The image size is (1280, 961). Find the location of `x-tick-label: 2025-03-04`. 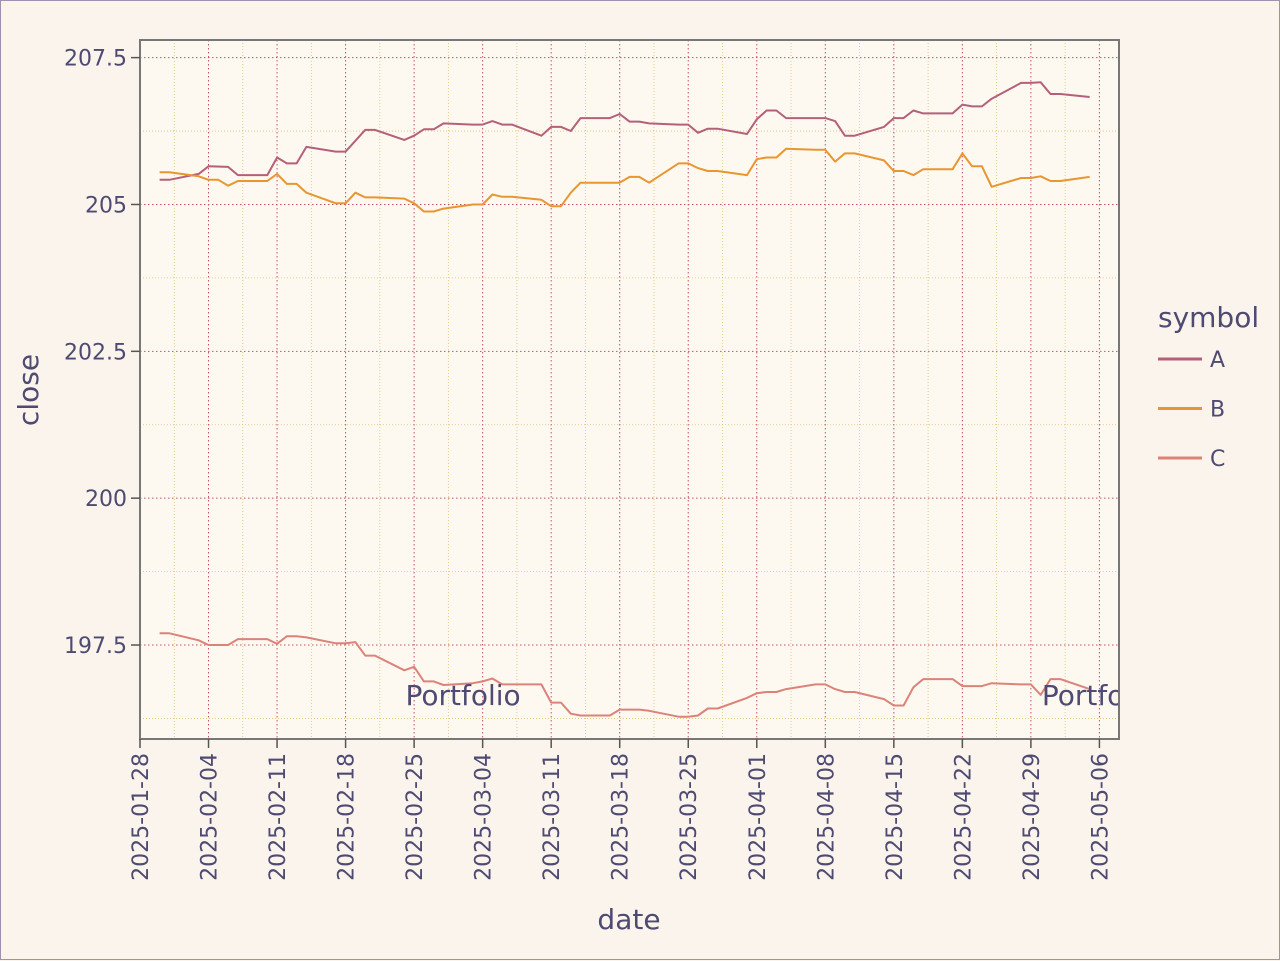

x-tick-label: 2025-03-04 is located at coordinates (484, 817).